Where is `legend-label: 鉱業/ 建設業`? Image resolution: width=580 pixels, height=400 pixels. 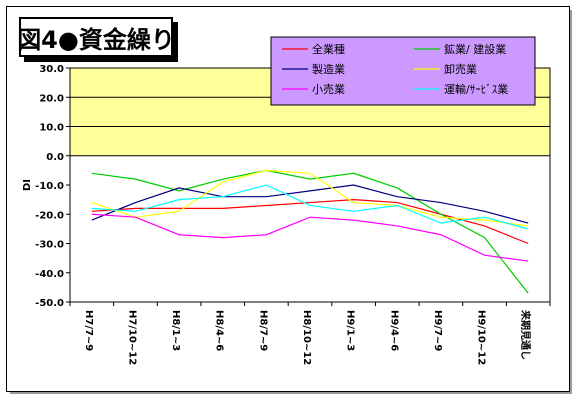 legend-label: 鉱業/ 建設業 is located at coordinates (475, 49).